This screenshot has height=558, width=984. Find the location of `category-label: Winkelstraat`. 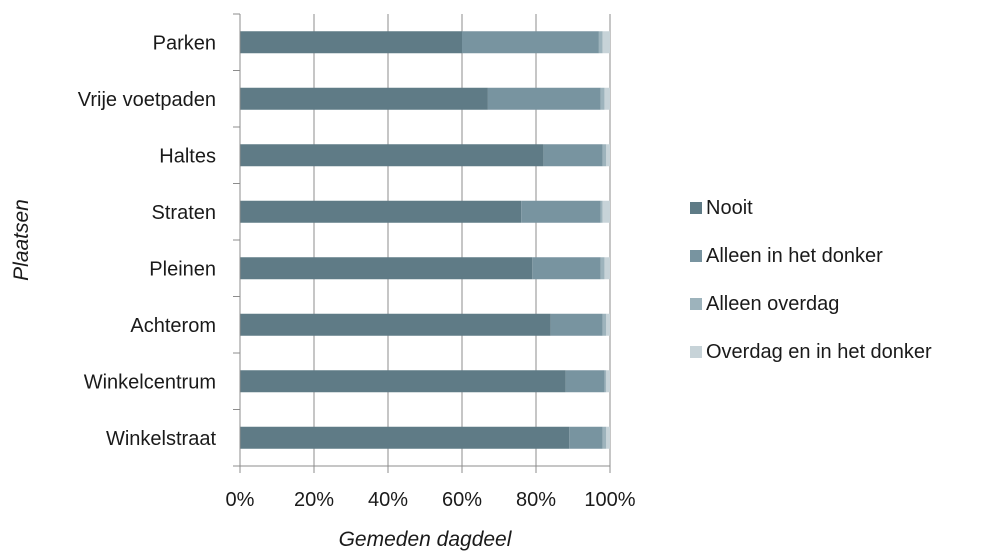

category-label: Winkelstraat is located at coordinates (161, 439).